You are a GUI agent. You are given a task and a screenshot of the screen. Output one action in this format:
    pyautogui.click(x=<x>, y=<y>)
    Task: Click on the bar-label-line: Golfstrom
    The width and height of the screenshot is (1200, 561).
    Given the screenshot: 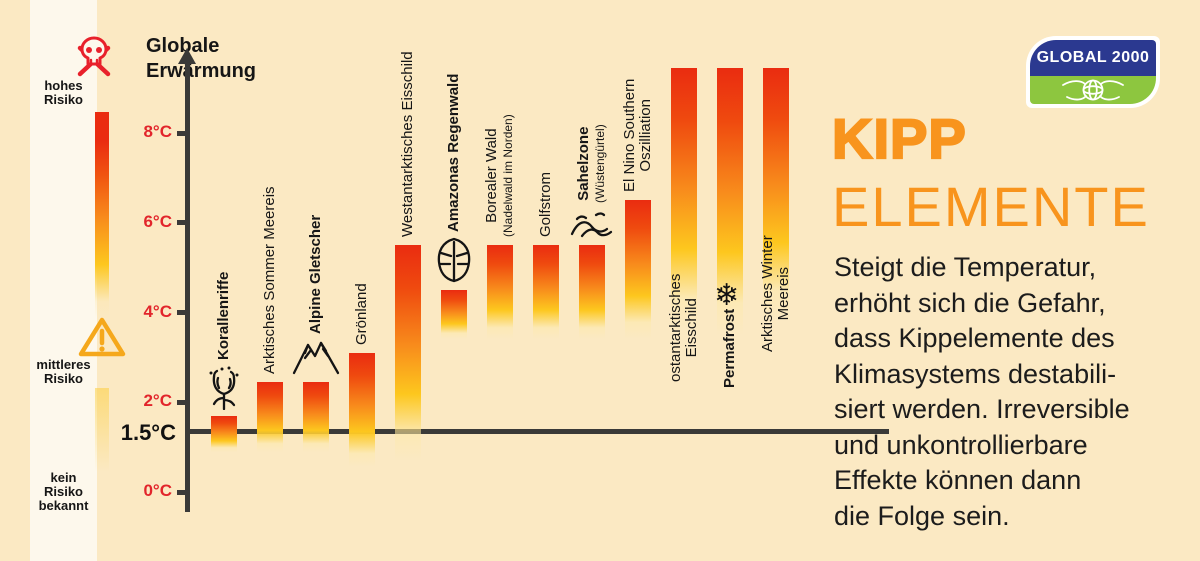 What is the action you would take?
    pyautogui.click(x=545, y=205)
    